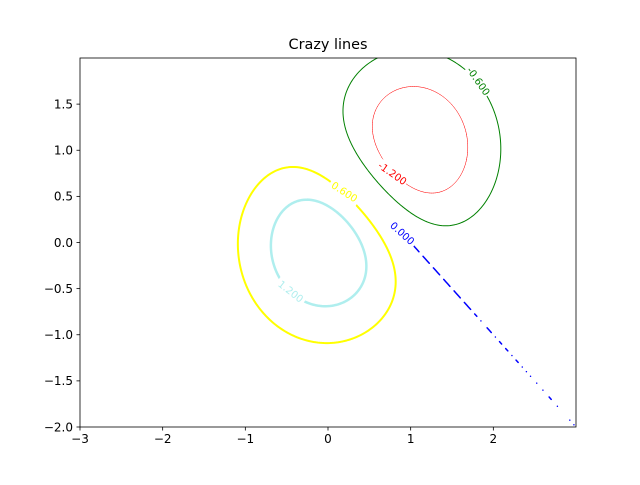  Describe the element at coordinates (63, 104) in the screenshot. I see `y-tick-label: 1.5` at that location.